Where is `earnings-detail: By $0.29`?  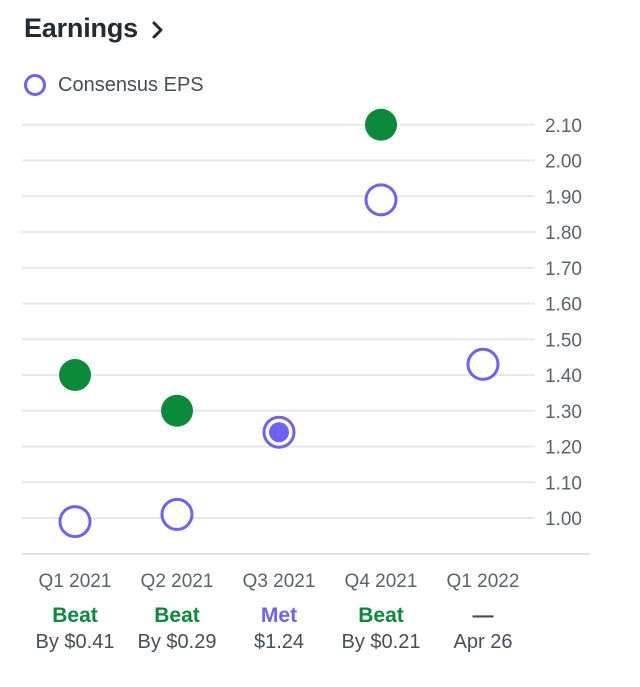 earnings-detail: By $0.29 is located at coordinates (177, 642).